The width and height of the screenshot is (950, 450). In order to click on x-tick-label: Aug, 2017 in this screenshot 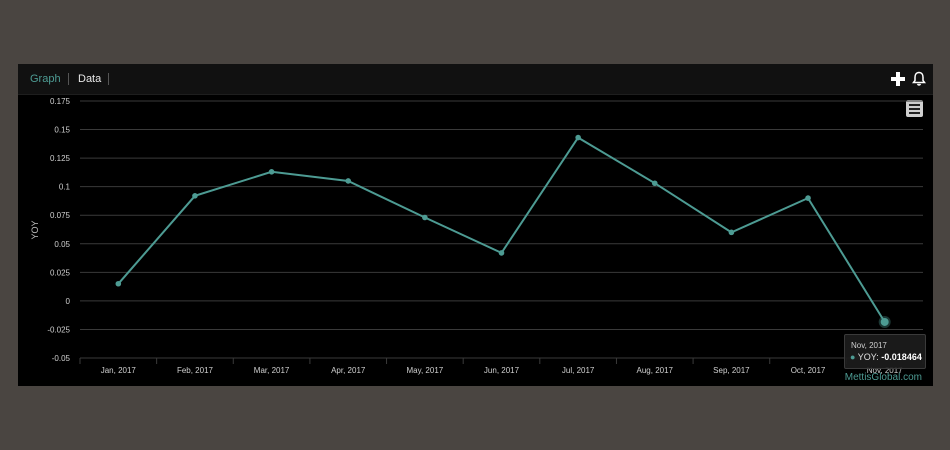, I will do `click(655, 370)`.